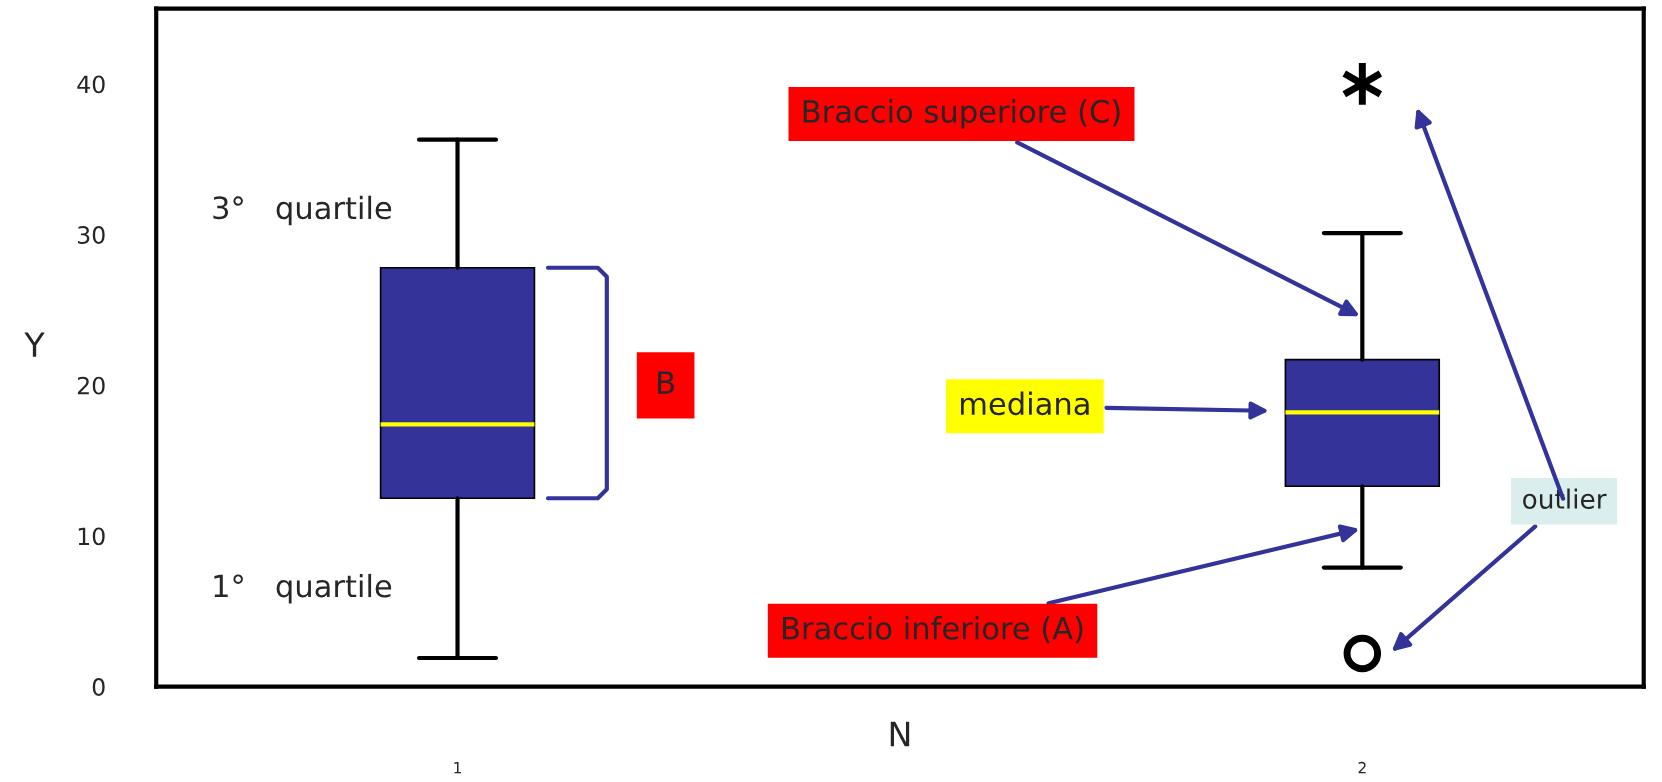  Describe the element at coordinates (98, 687) in the screenshot. I see `y-tick-label: 0` at that location.